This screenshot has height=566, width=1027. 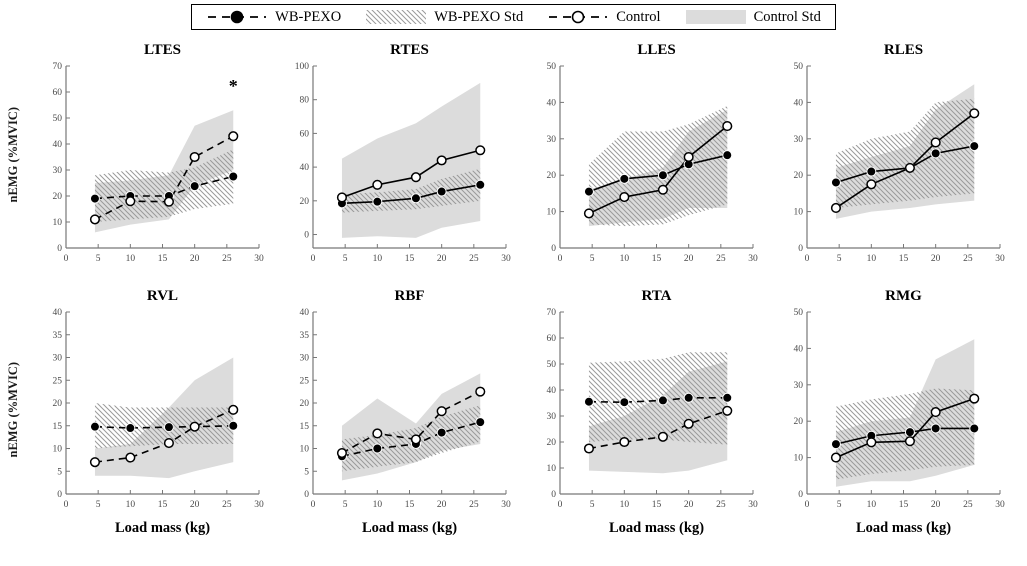 I want to click on subplot-title: LLES, so click(x=656, y=50).